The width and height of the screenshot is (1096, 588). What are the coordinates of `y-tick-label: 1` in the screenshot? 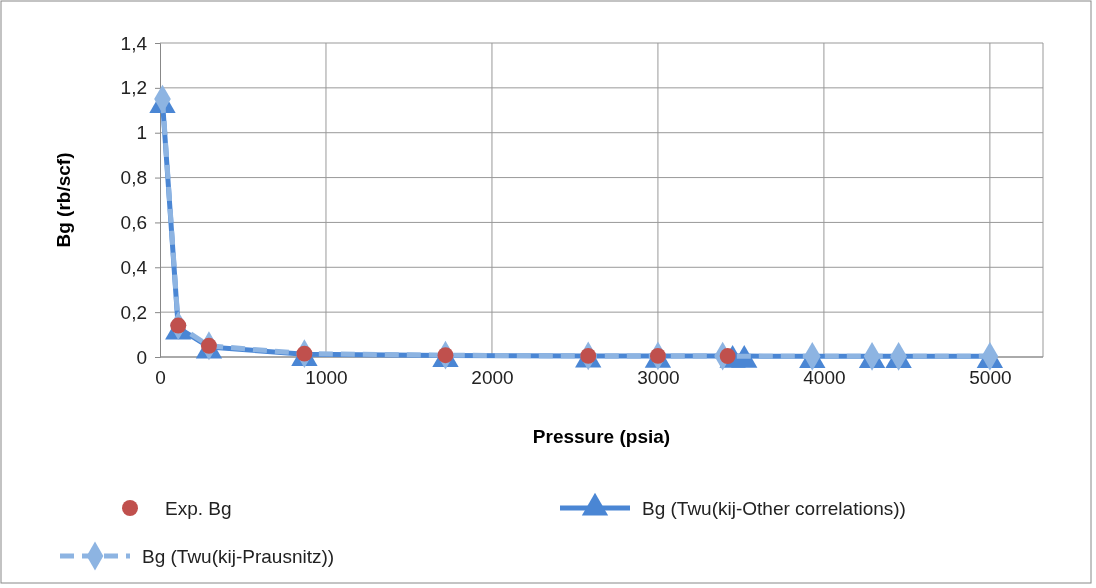 It's located at (141, 133).